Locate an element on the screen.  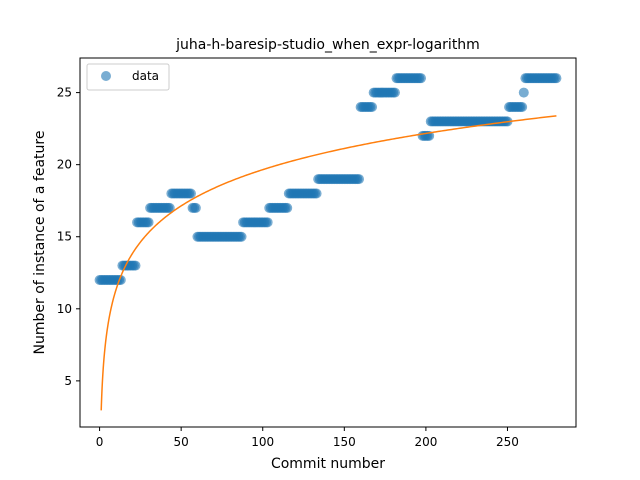
y-tick-label: 5 is located at coordinates (68, 381).